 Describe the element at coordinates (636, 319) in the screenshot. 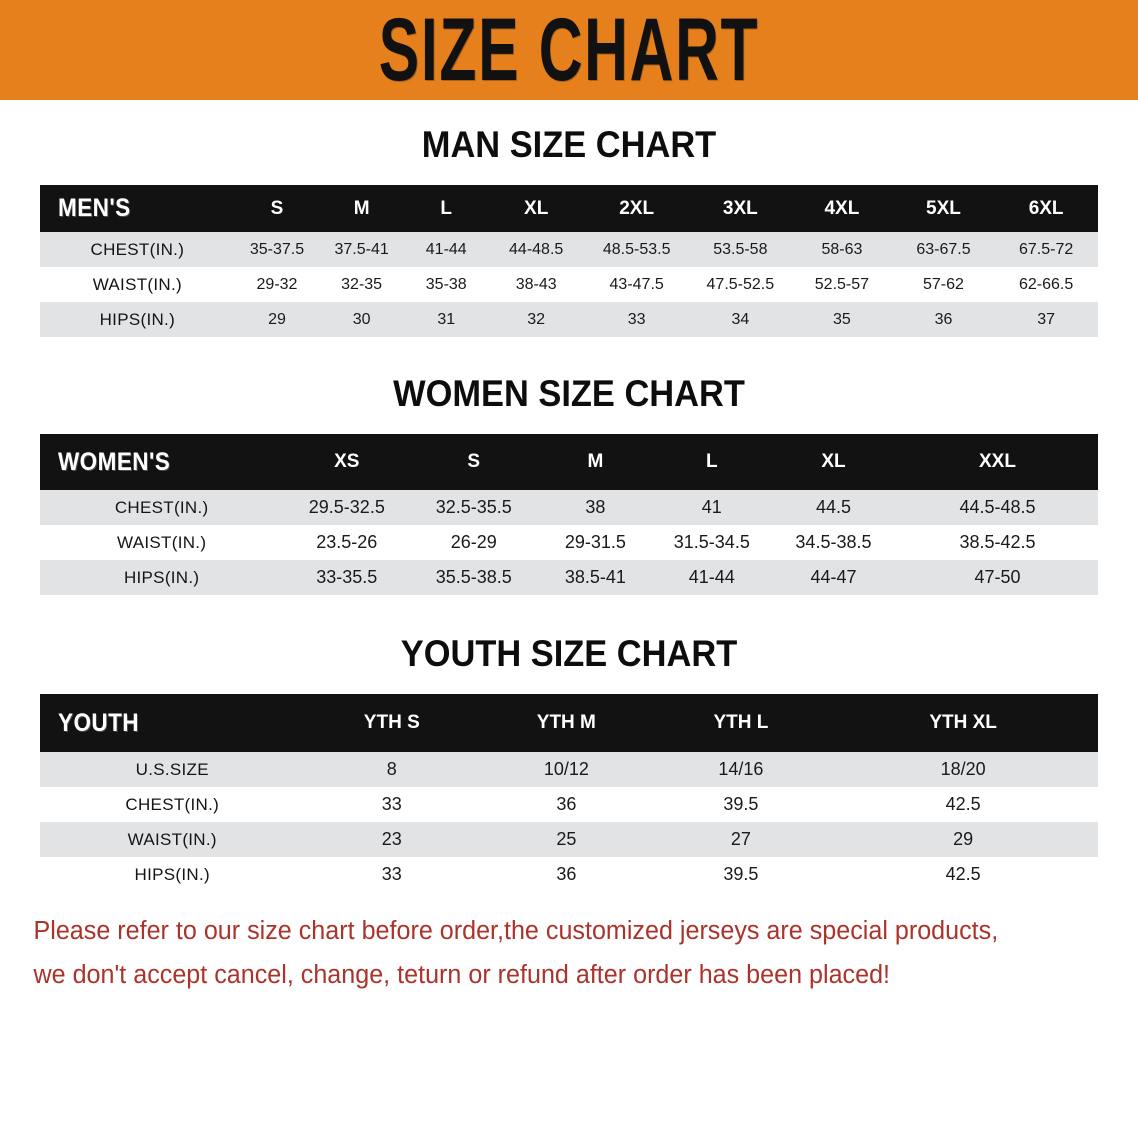

I see `man-cell-r3c5: 33` at that location.